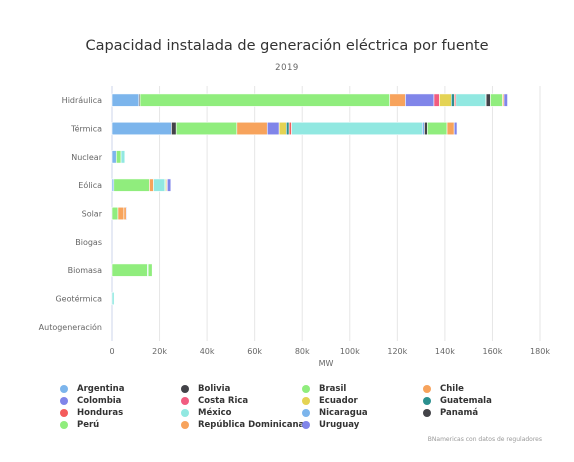  What do you see at coordinates (88, 242) in the screenshot?
I see `y-tick-label: Biogas` at bounding box center [88, 242].